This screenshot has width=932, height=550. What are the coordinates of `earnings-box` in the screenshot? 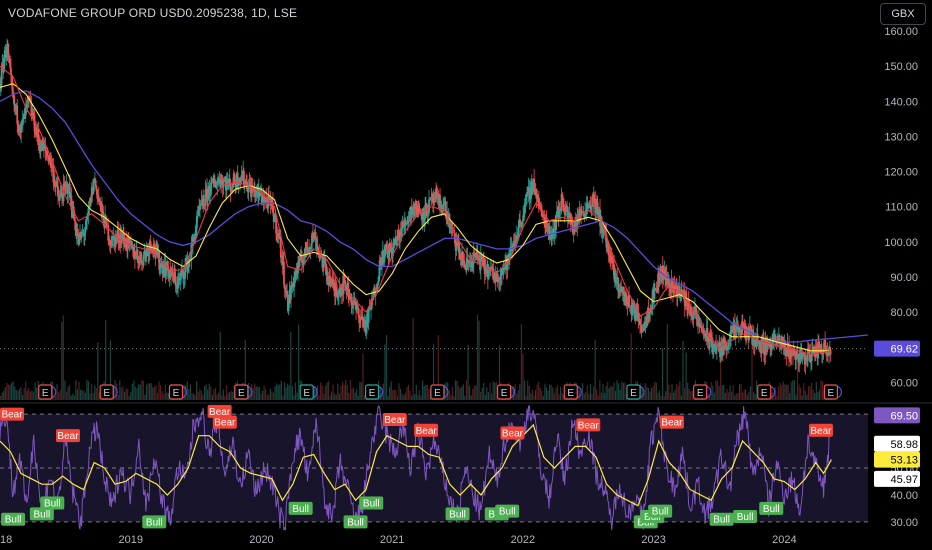 It's located at (45, 392).